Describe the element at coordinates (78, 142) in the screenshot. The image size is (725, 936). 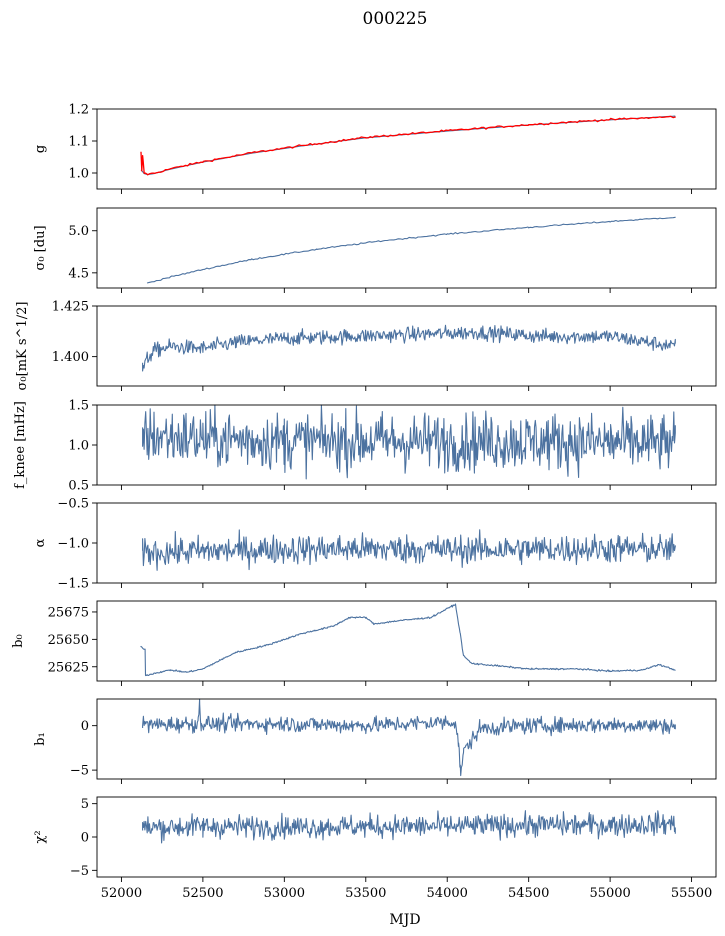
I see `y-tick-label: 1.1` at that location.